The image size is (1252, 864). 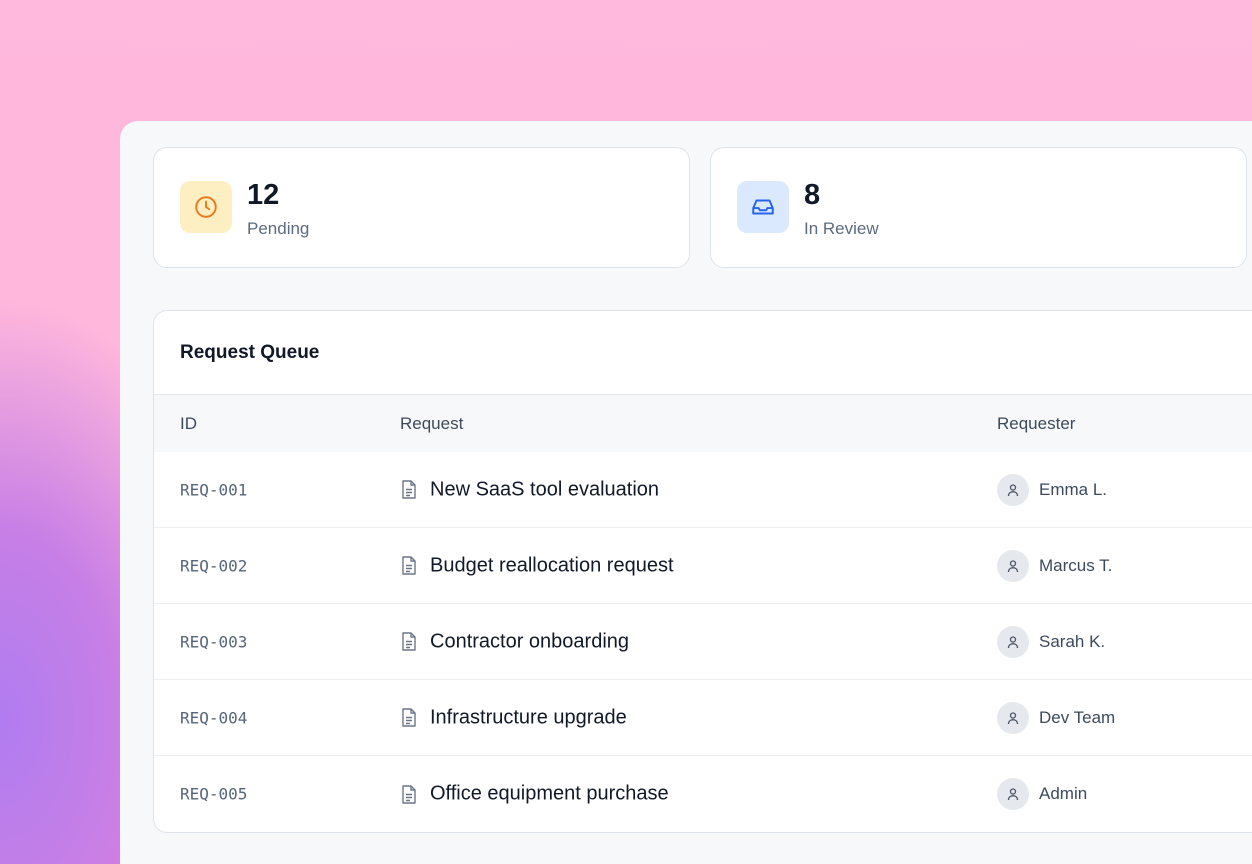 What do you see at coordinates (1076, 565) in the screenshot?
I see `requester-name: Marcus T.` at bounding box center [1076, 565].